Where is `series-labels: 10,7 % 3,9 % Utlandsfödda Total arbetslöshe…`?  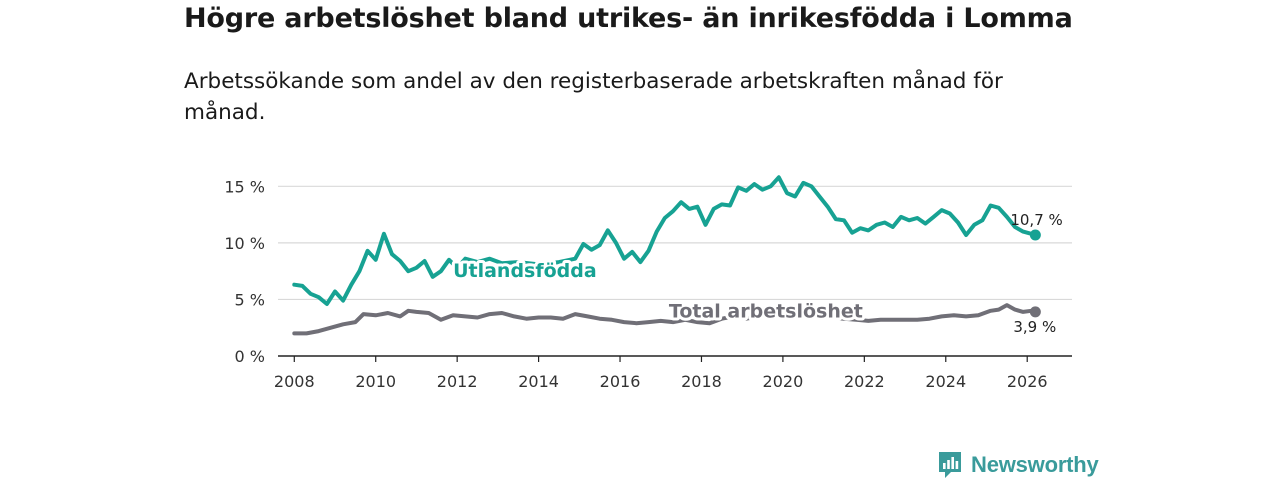 series-labels: 10,7 % 3,9 % Utlandsfödda Total arbetslöshe… is located at coordinates (756, 273).